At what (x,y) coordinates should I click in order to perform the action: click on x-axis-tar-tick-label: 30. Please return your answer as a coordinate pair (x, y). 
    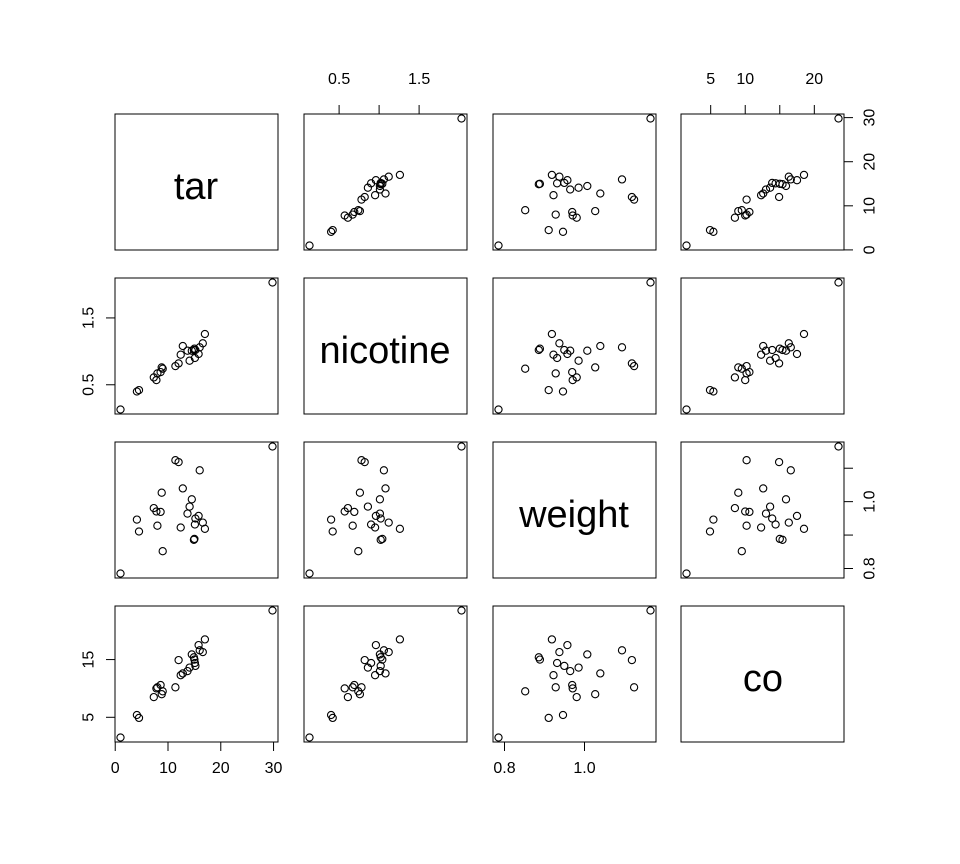
    Looking at the image, I should click on (274, 768).